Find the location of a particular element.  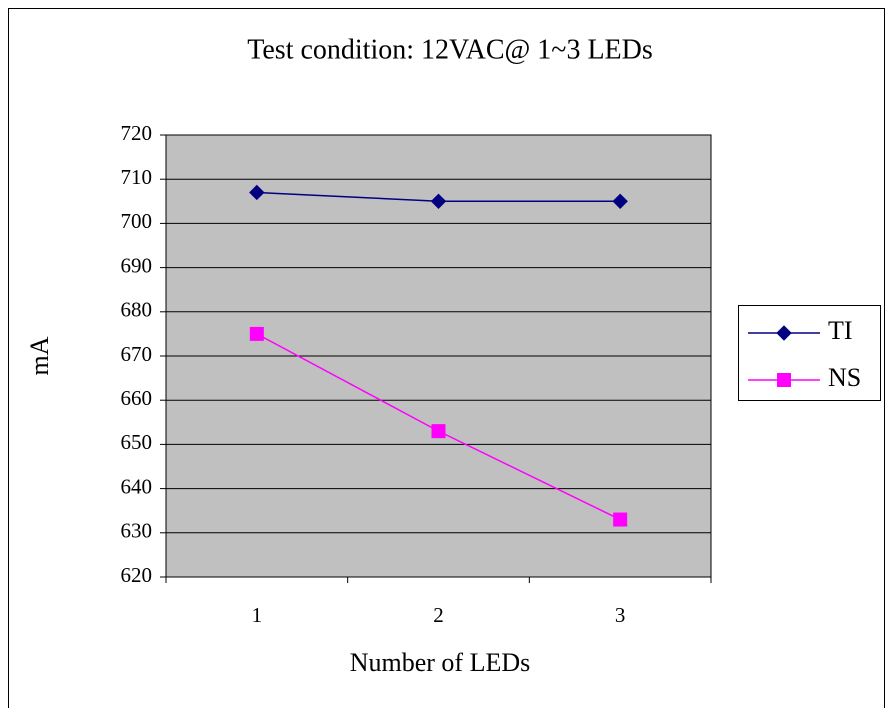

chart-title: Test condition: 12VAC@ 1~3 LEDs is located at coordinates (450, 49).